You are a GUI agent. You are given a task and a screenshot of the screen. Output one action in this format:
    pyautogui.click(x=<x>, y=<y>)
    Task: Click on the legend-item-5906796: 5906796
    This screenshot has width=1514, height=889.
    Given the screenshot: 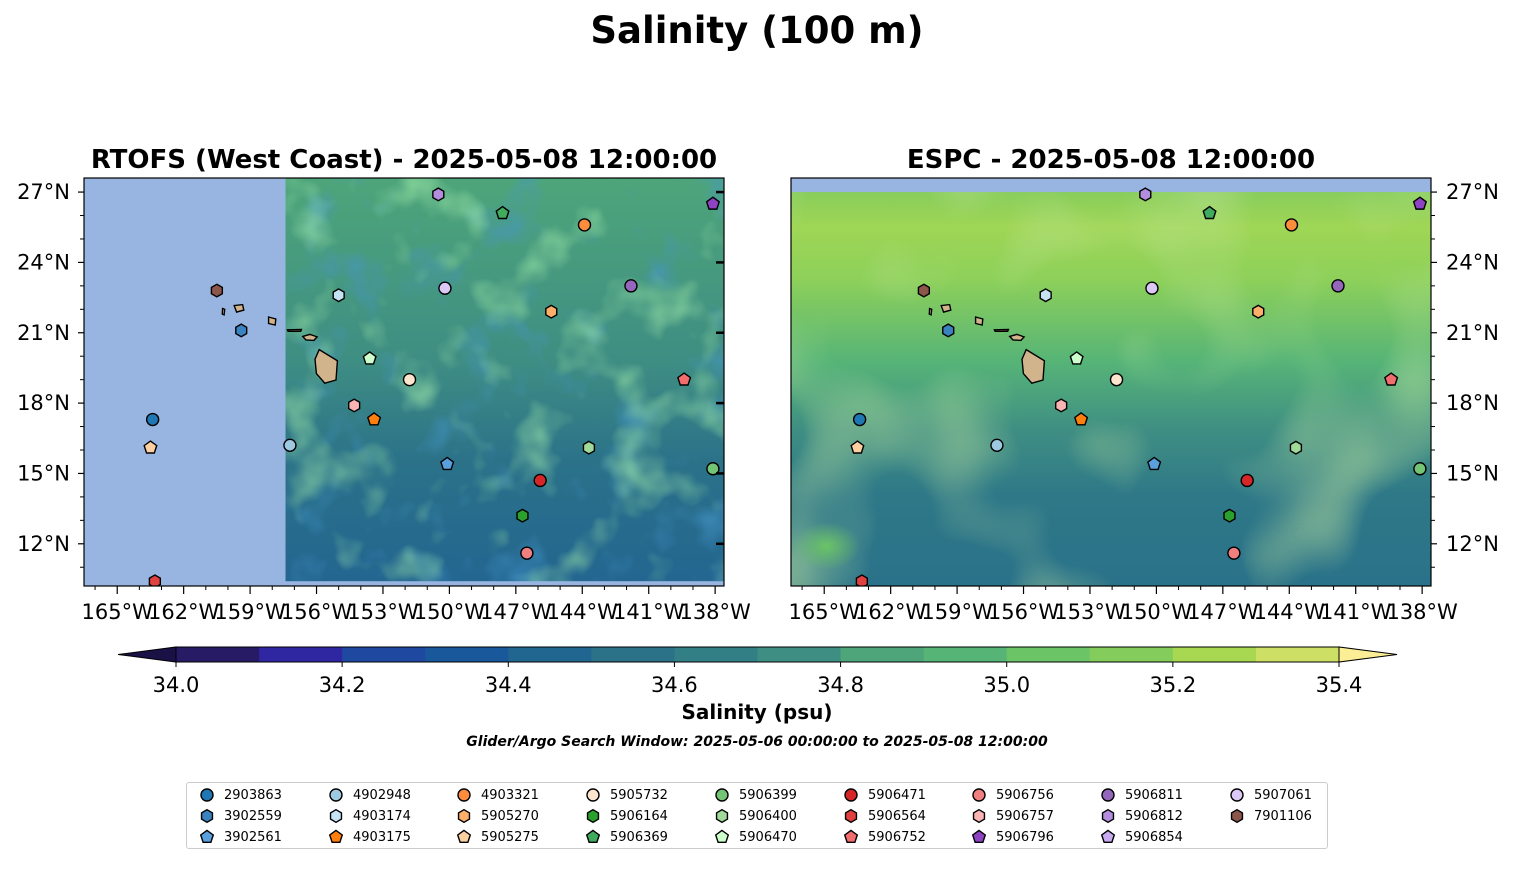 What is the action you would take?
    pyautogui.click(x=1012, y=837)
    